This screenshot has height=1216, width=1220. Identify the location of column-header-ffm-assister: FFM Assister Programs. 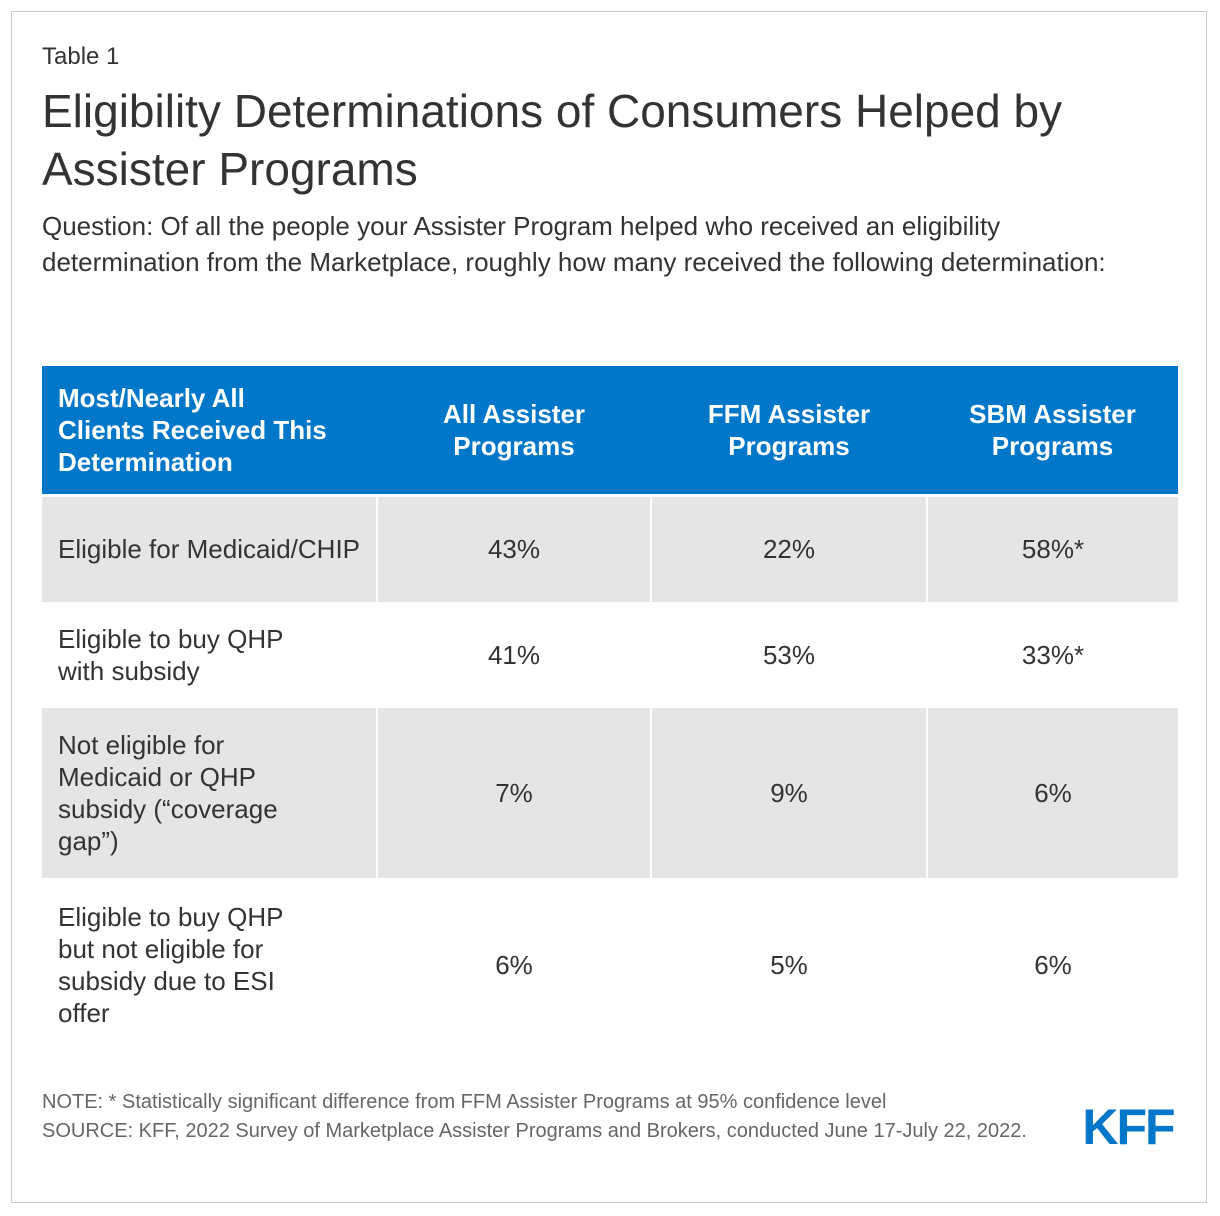
(789, 431).